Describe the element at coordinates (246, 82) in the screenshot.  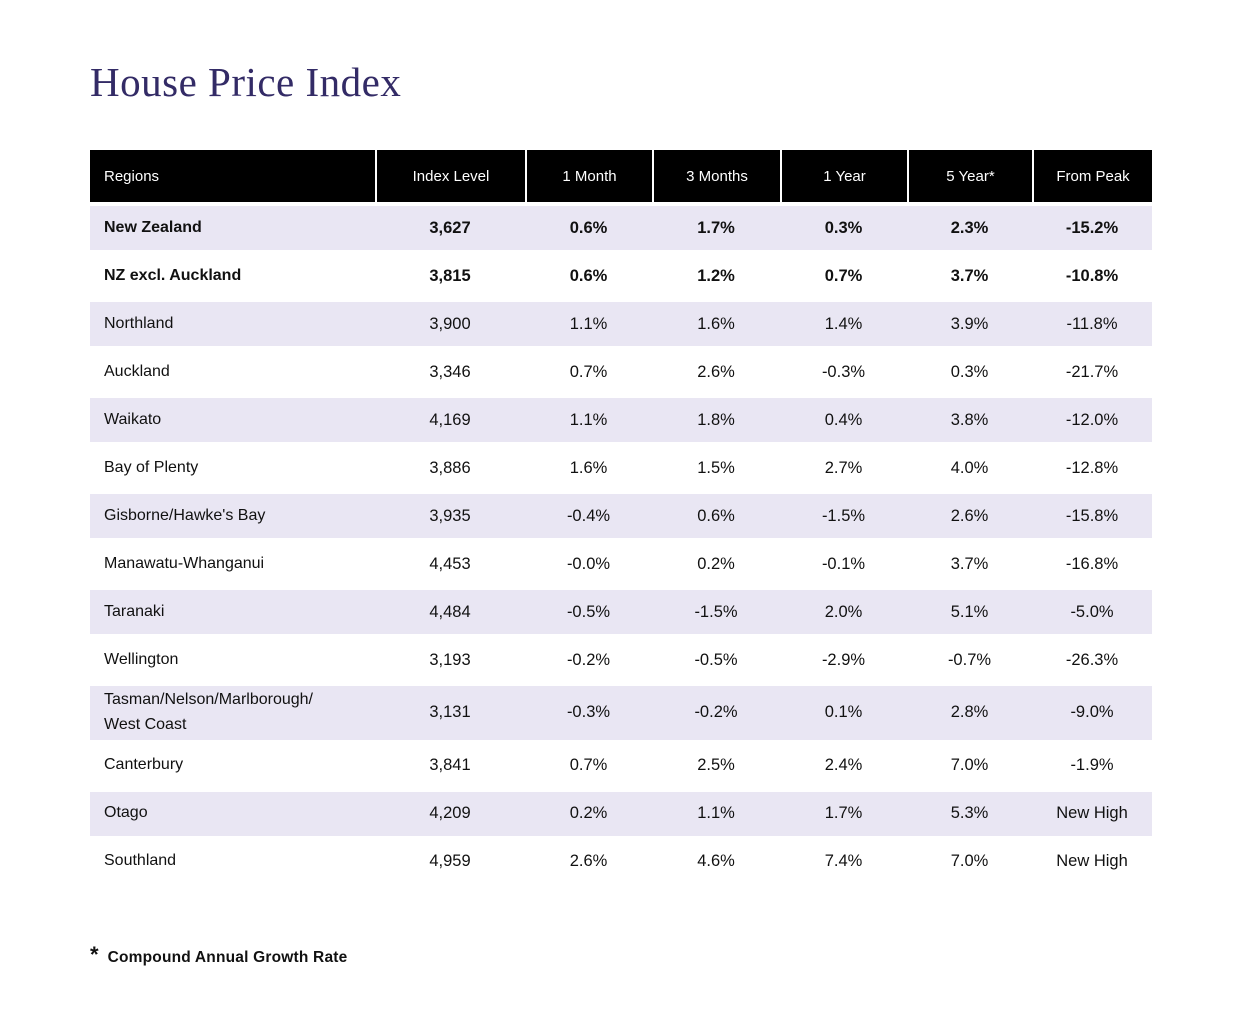
I see `page-title: House Price Index` at that location.